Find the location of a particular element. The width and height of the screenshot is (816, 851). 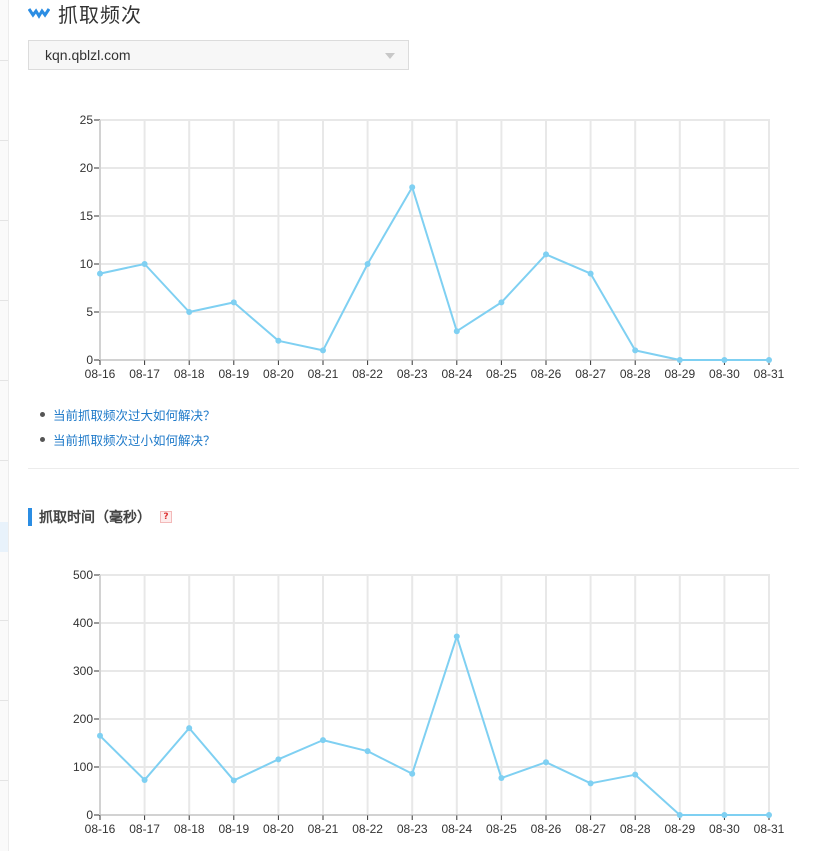

section-header: 抓取频次 is located at coordinates (85, 13).